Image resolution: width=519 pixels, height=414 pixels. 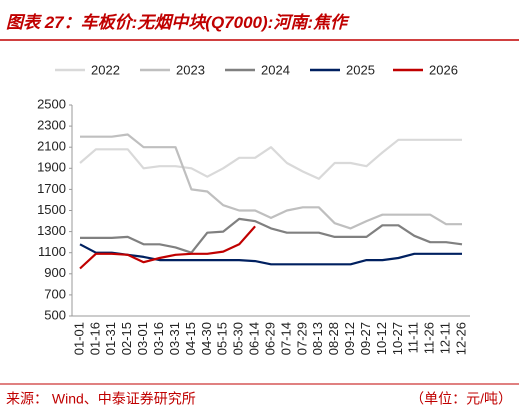 What do you see at coordinates (285, 338) in the screenshot?
I see `x-tick-label: 07-14` at bounding box center [285, 338].